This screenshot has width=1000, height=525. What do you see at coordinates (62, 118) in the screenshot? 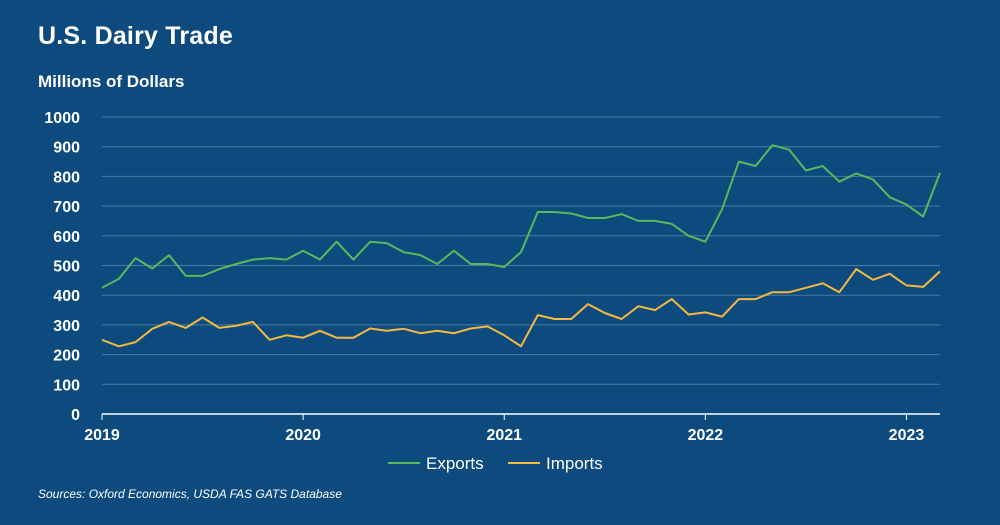
I see `y-tick-label: 1000` at bounding box center [62, 118].